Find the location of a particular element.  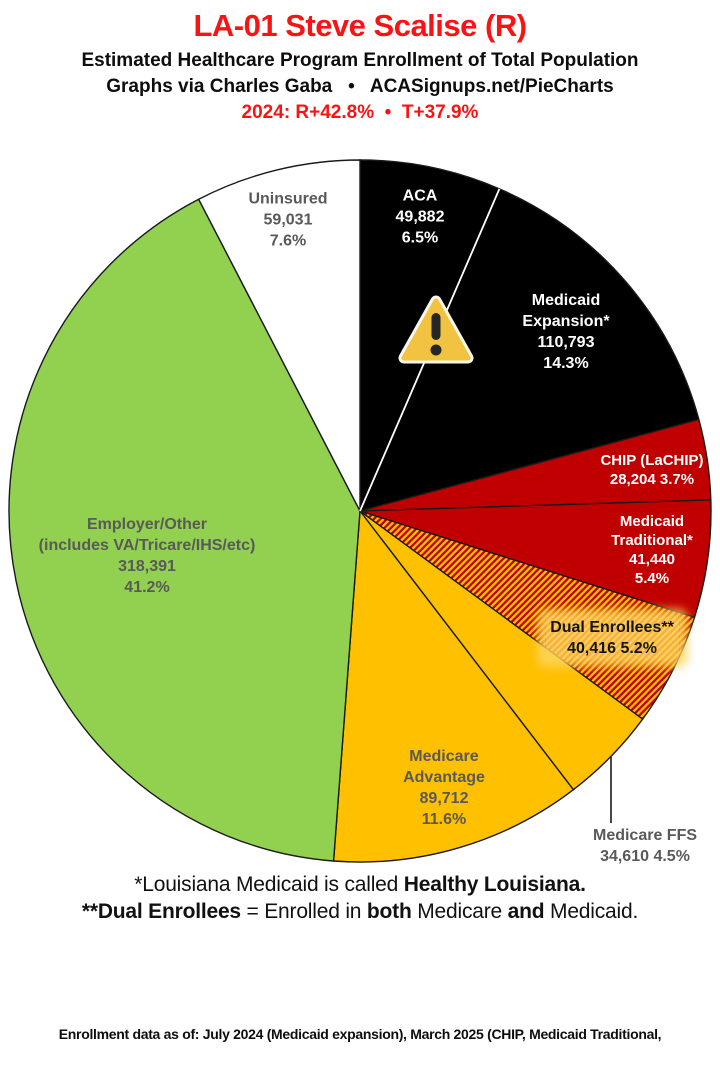

footnote-dual-bold2: both is located at coordinates (389, 911).